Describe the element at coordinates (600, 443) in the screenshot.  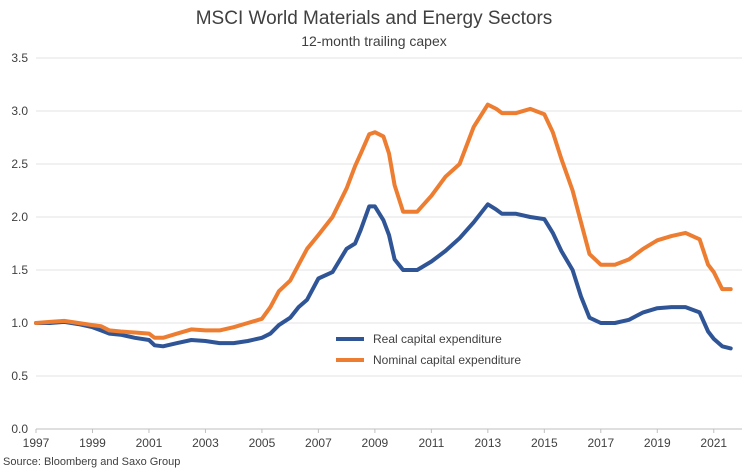
I see `x-tick-label: 2017` at that location.